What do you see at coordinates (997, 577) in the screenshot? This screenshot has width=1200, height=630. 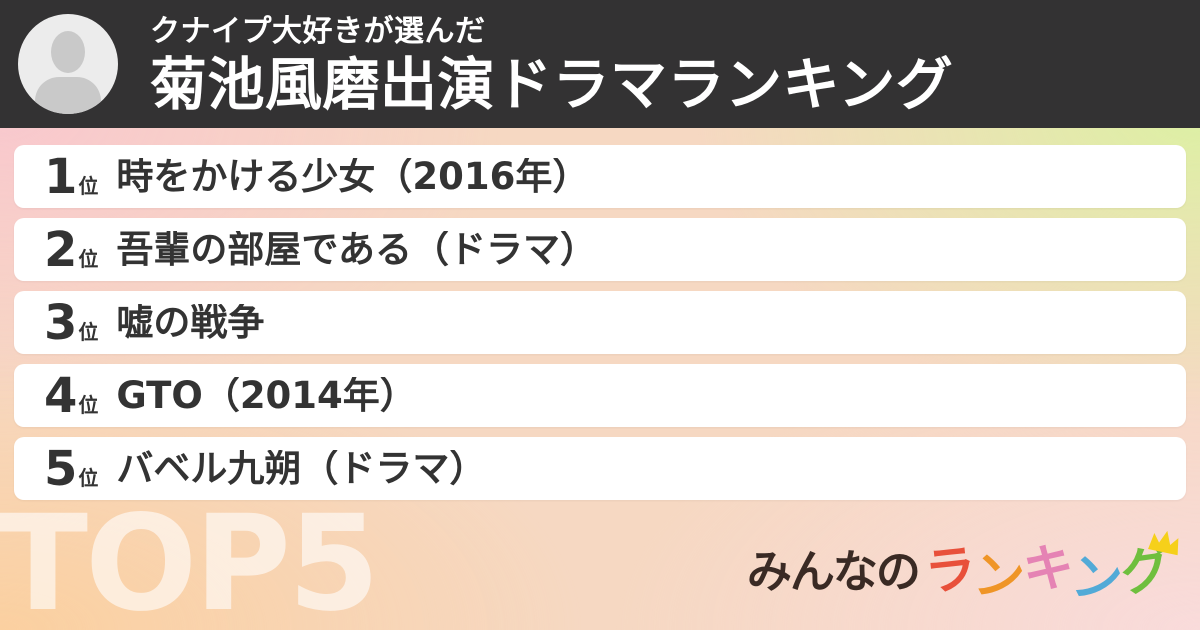 I see `logo-char-n1: ン` at bounding box center [997, 577].